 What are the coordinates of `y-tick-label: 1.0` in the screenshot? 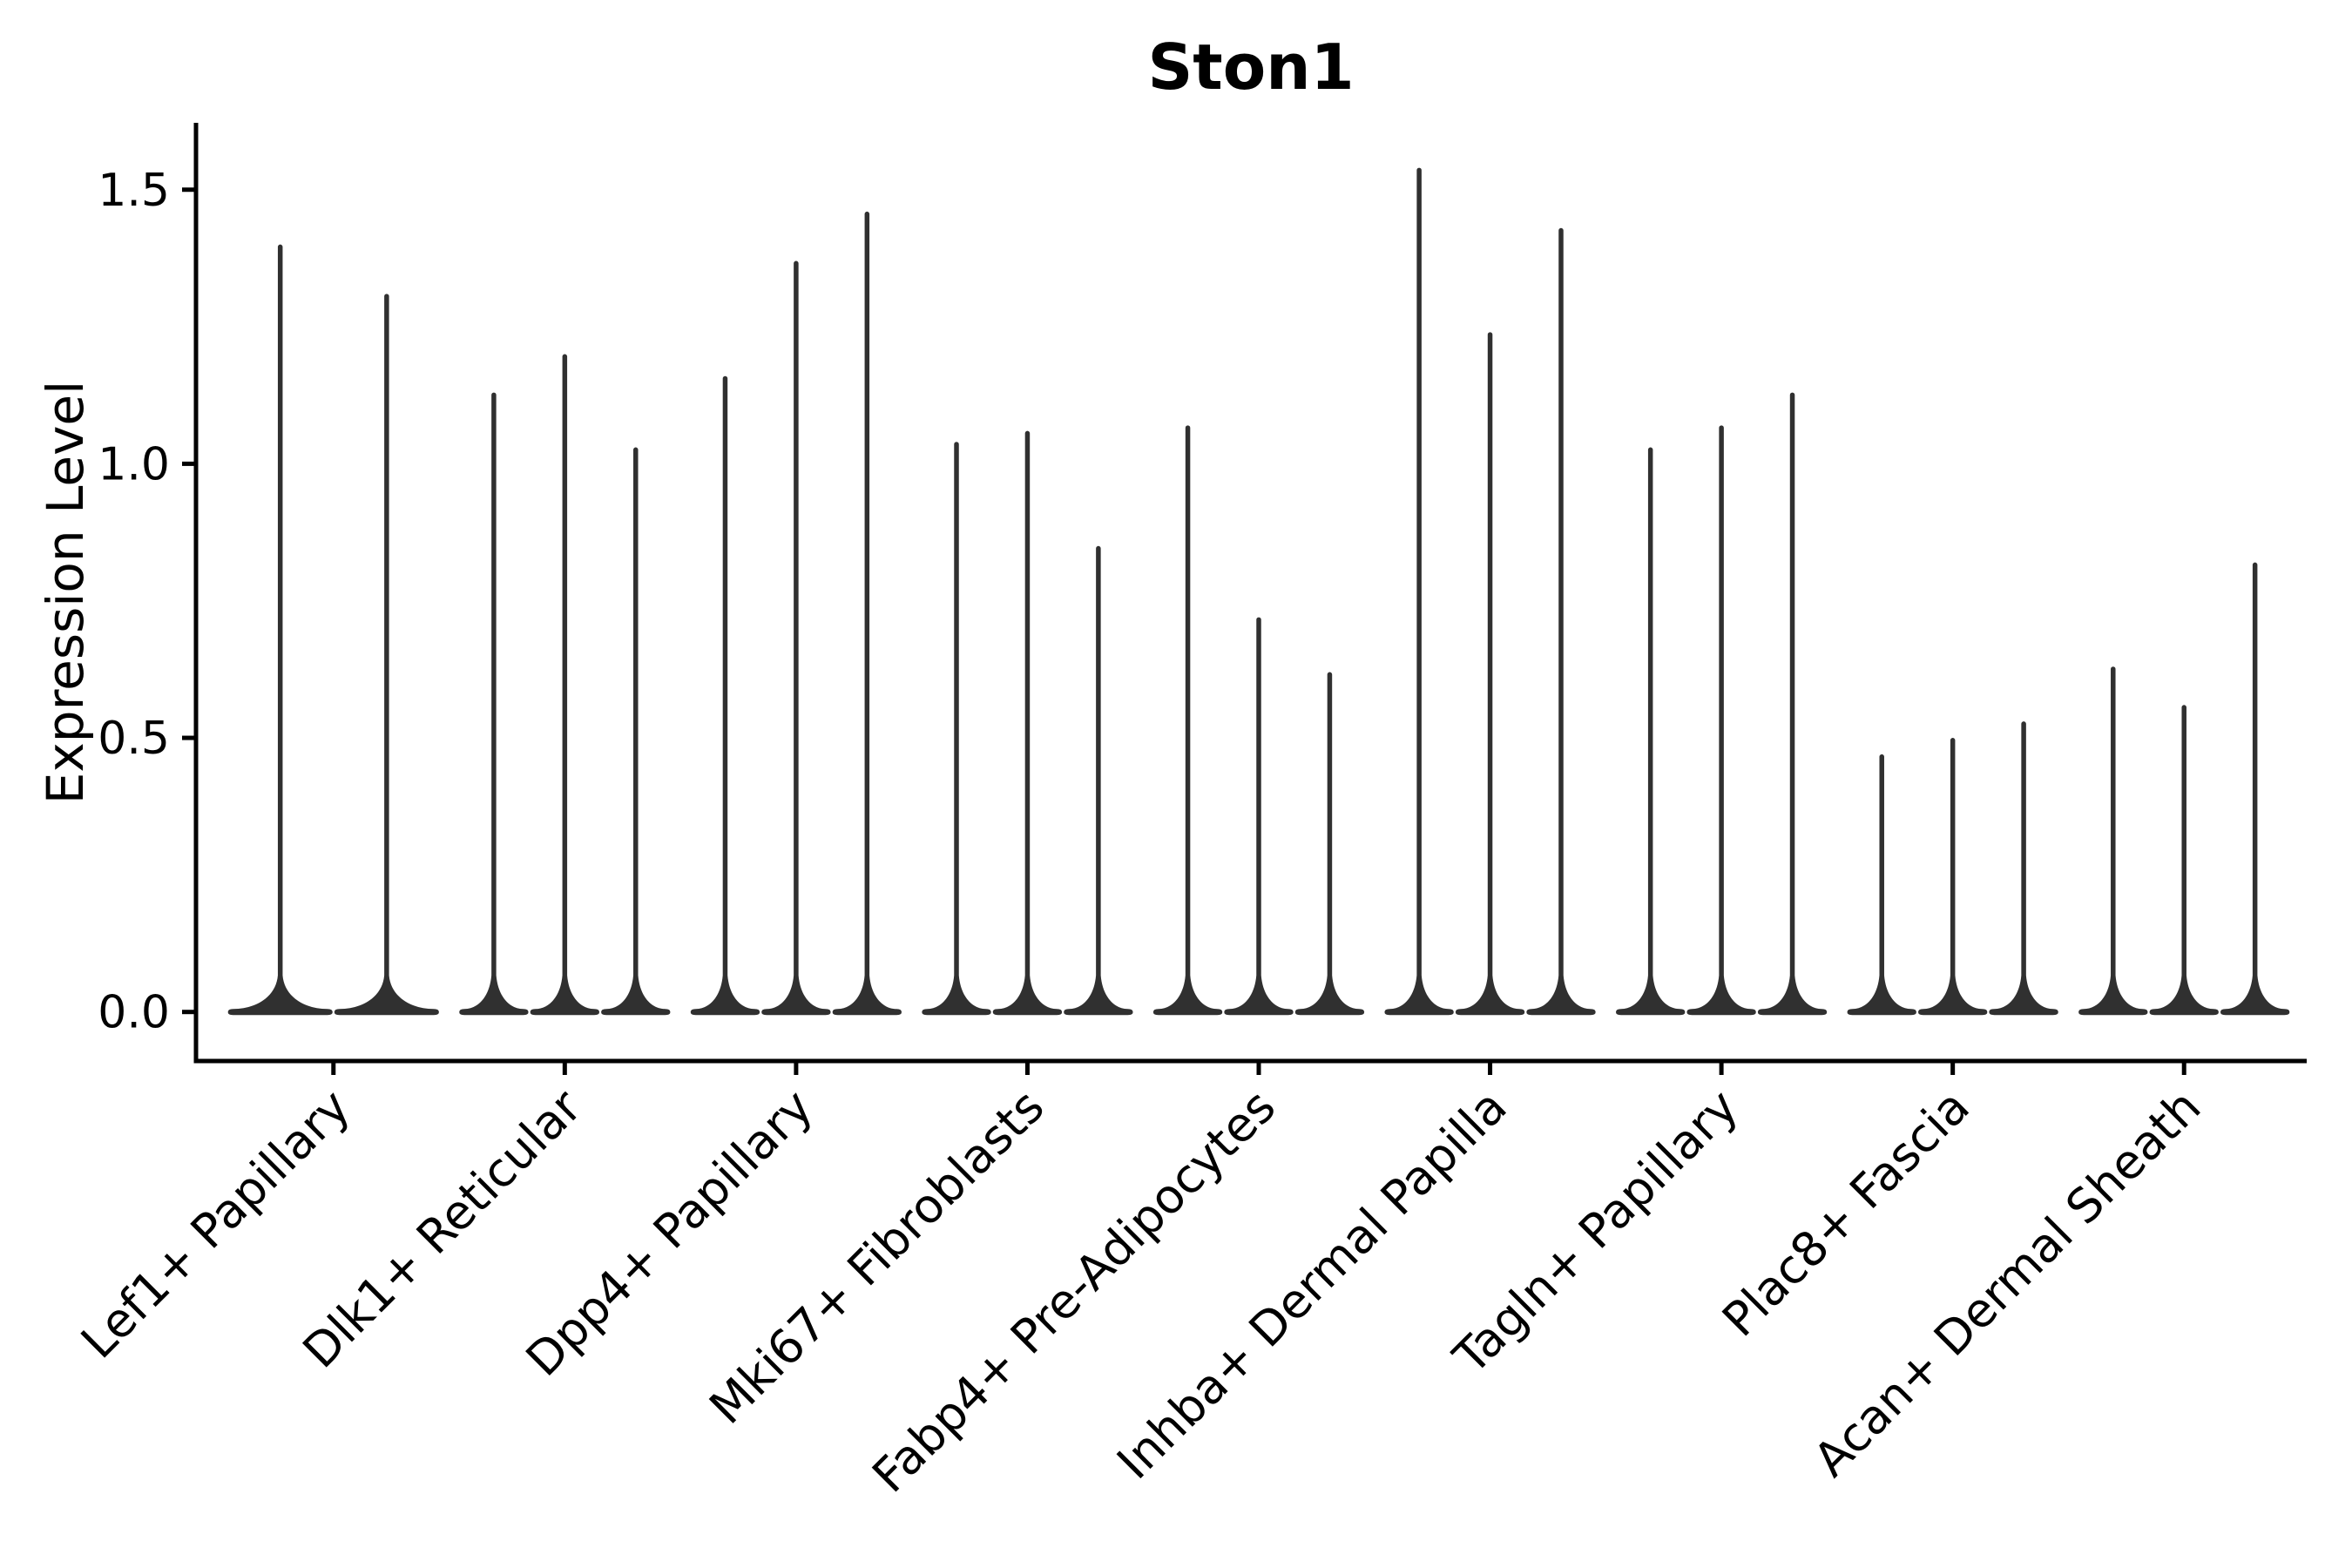 It's located at (134, 464).